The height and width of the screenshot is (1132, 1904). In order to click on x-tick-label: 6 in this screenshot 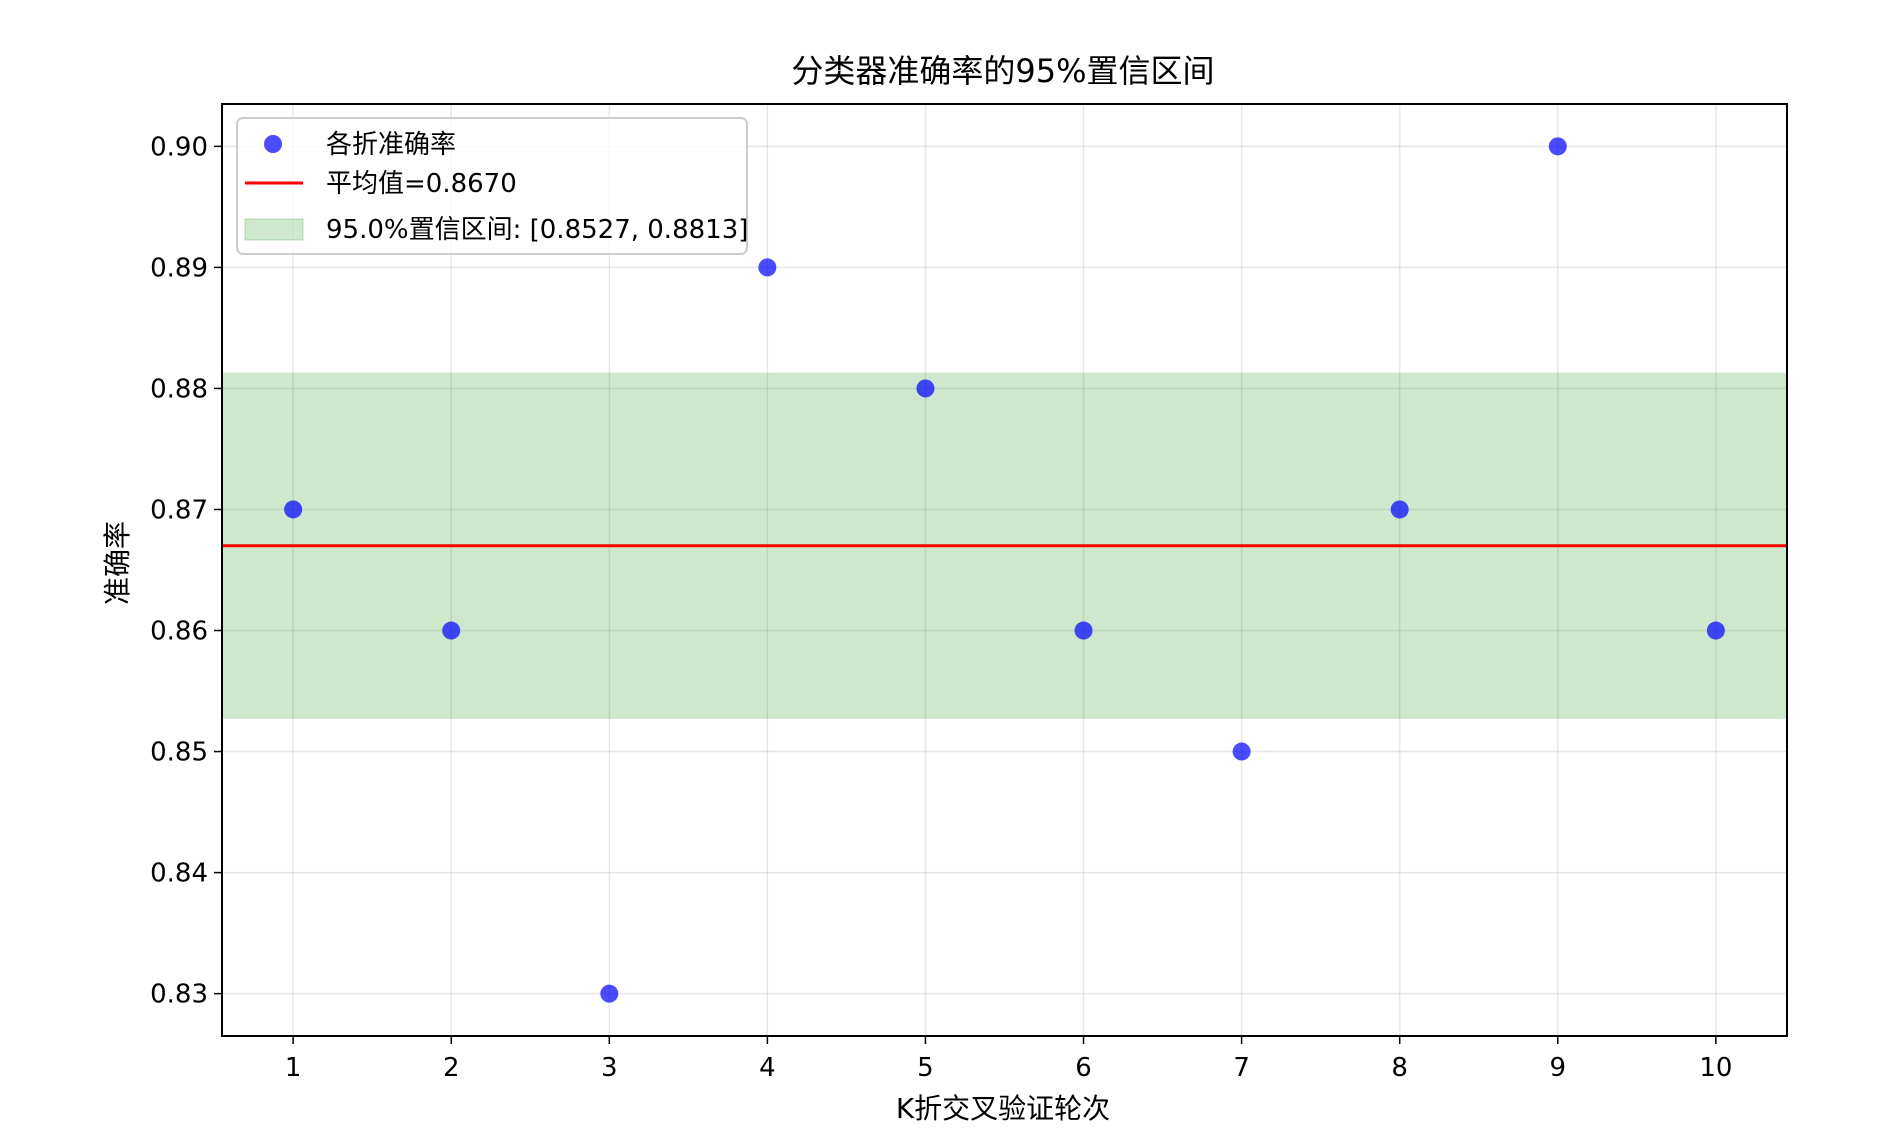, I will do `click(1083, 1068)`.